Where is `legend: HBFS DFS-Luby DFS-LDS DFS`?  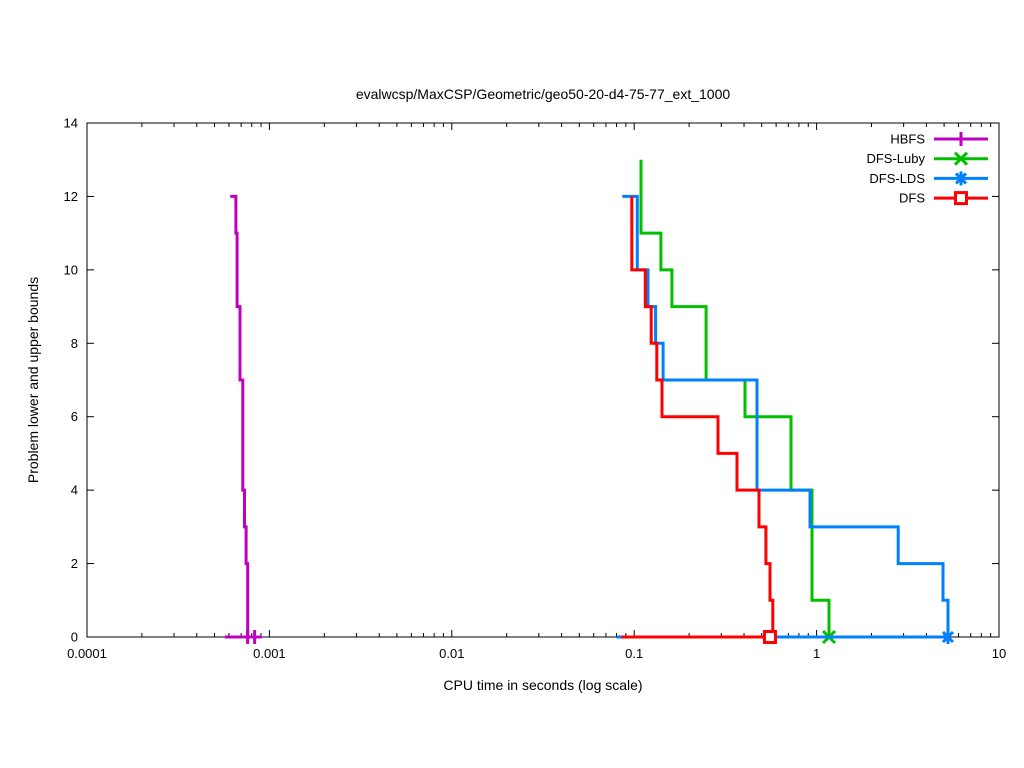
legend: HBFS DFS-Luby DFS-LDS DFS is located at coordinates (927, 169).